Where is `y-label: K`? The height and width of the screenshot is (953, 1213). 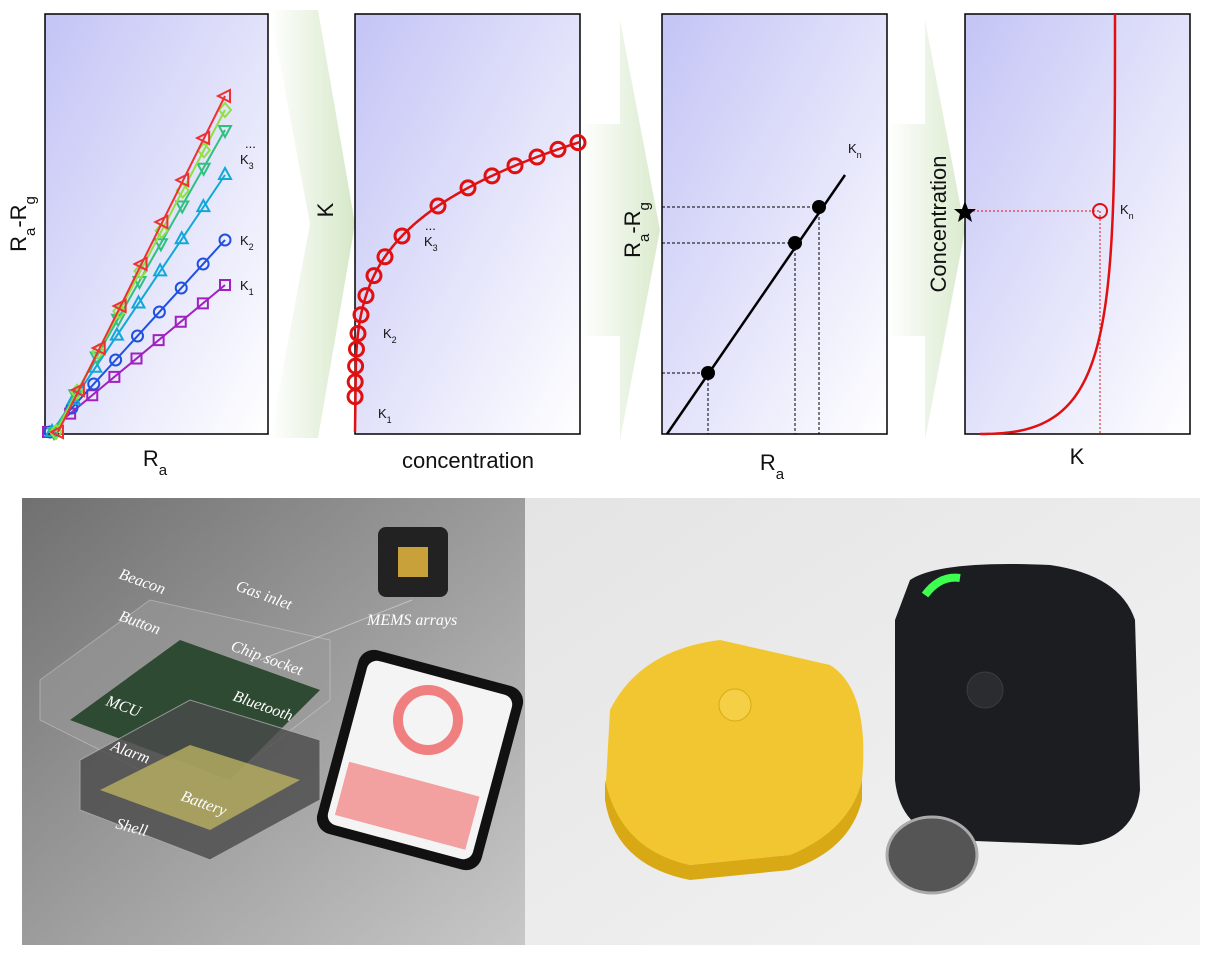
y-label: K is located at coordinates (325, 209).